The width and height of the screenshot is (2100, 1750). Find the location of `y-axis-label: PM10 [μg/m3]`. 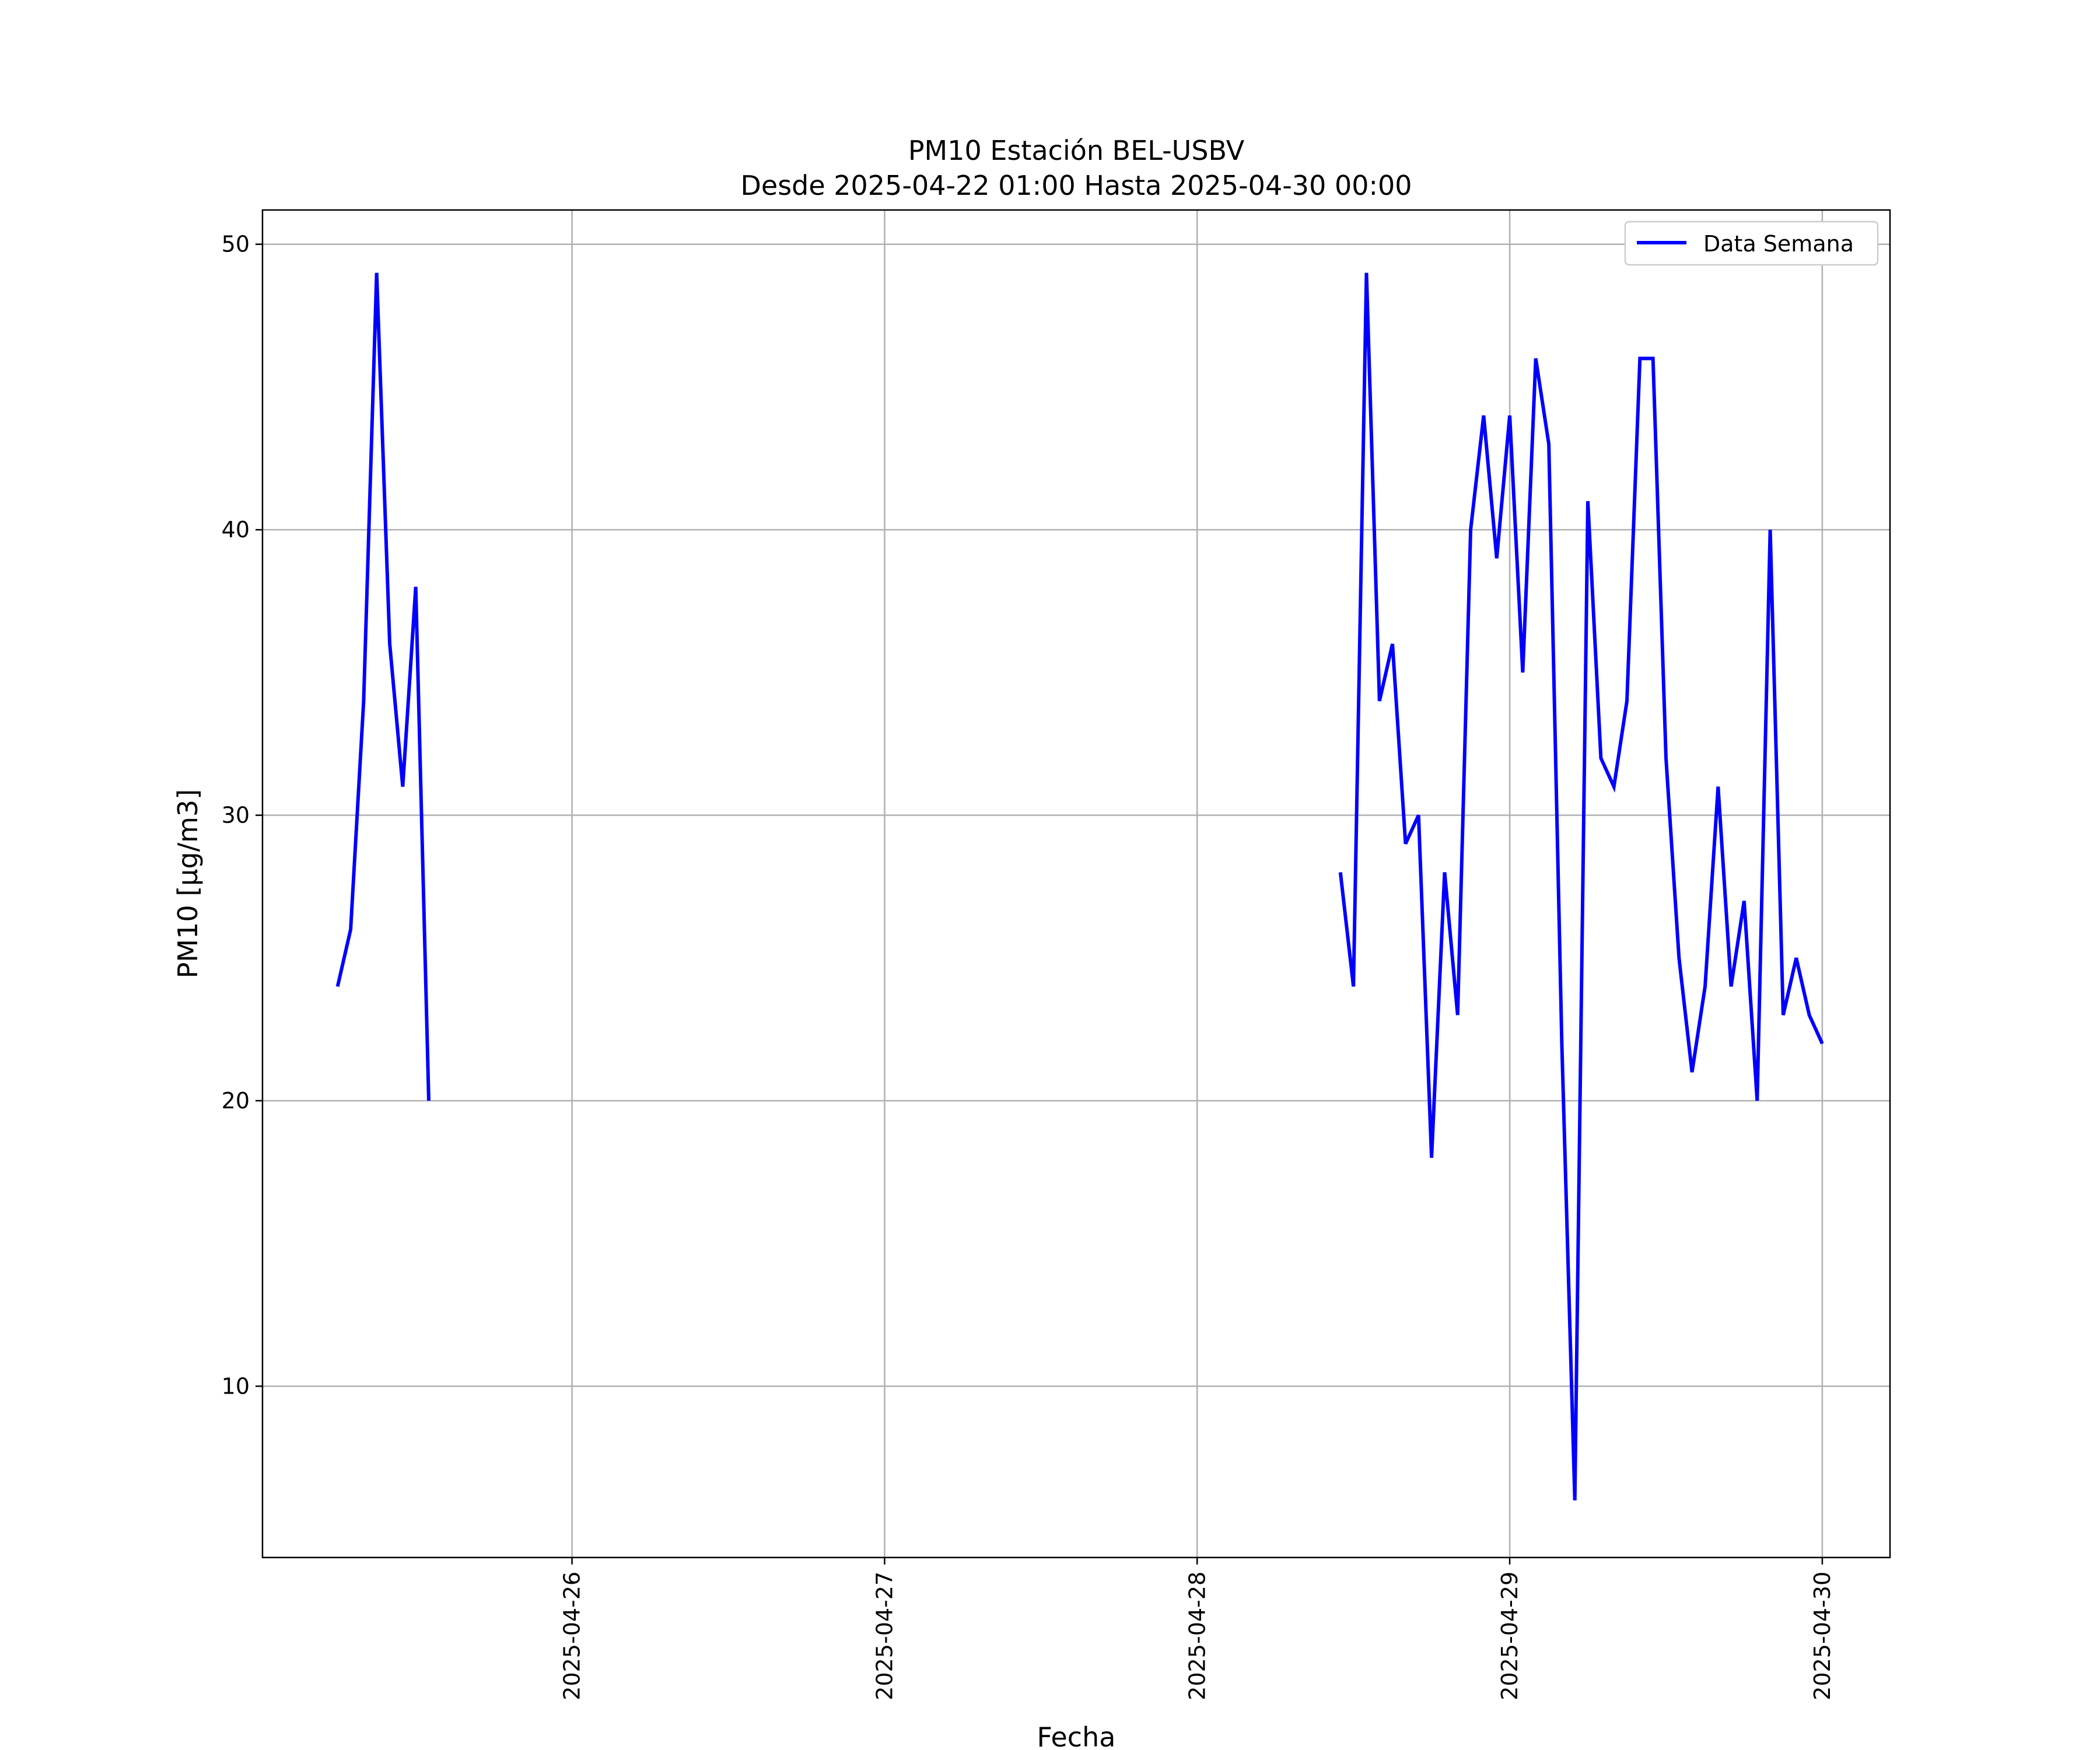

y-axis-label: PM10 [μg/m3] is located at coordinates (188, 884).